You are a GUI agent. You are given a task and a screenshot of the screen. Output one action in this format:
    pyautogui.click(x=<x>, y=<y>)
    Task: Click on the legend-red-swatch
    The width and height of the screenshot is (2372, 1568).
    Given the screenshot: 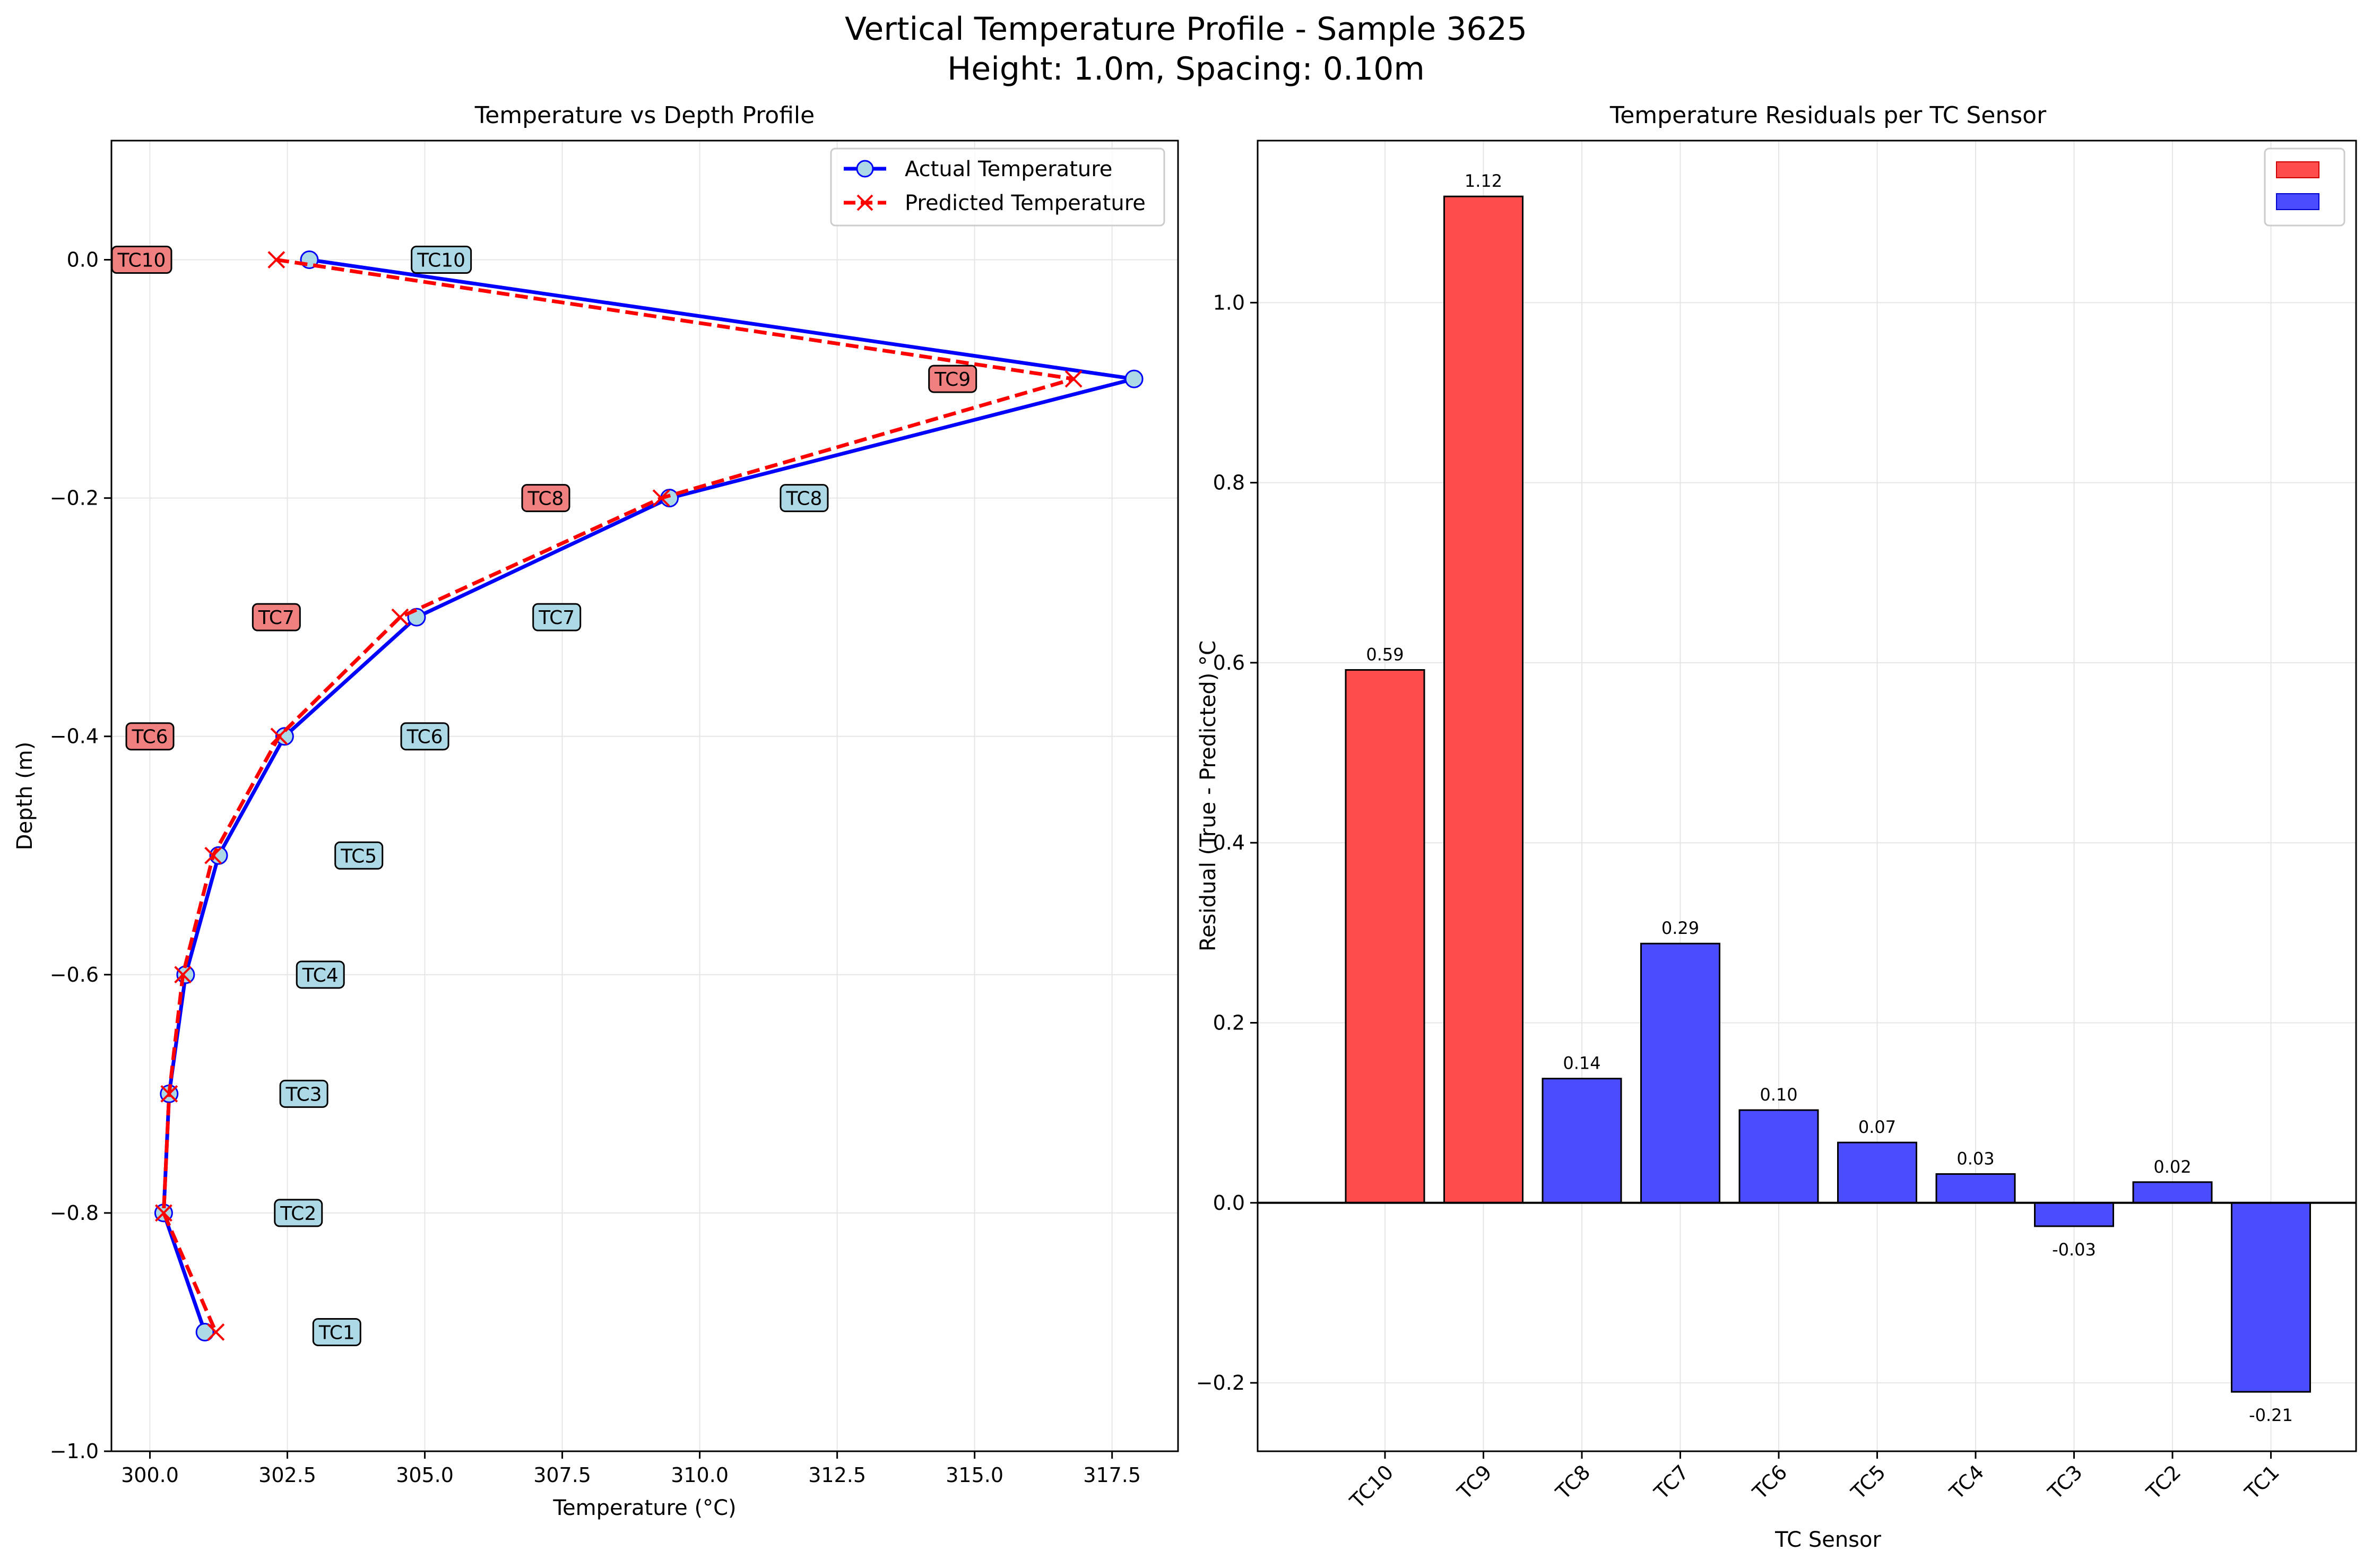 What is the action you would take?
    pyautogui.click(x=2298, y=169)
    